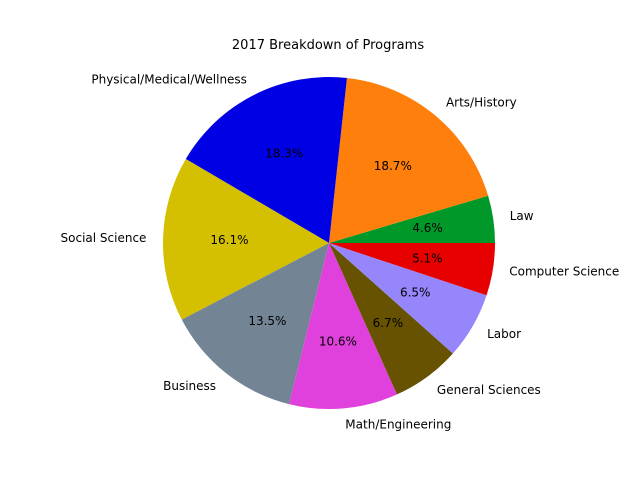  I want to click on slice-math-engineering, so click(343, 326).